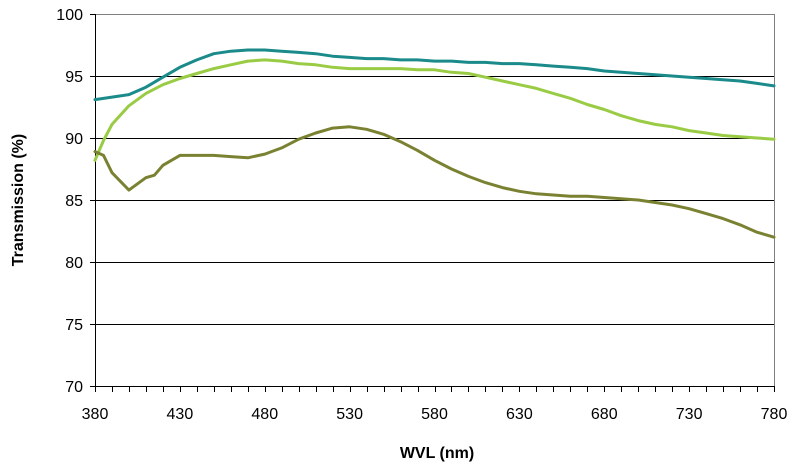 The image size is (803, 465). I want to click on x-tick-label: 580, so click(434, 414).